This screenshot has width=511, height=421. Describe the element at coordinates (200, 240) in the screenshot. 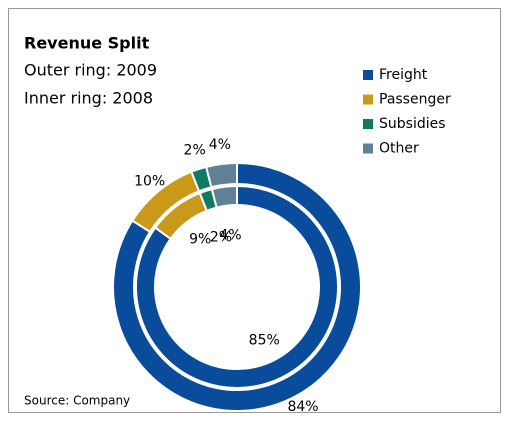

I see `data-label: 9%` at that location.